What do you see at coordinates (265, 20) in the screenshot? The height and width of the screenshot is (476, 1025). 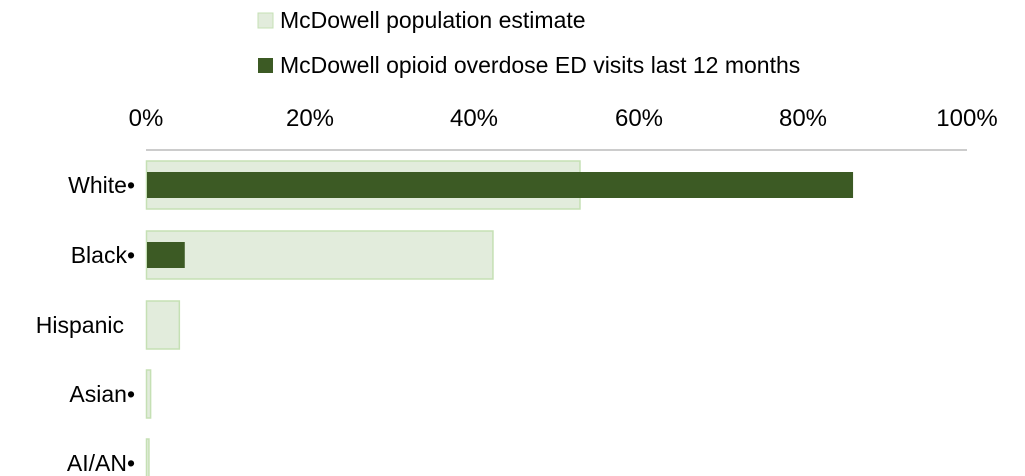 I see `legend-swatch-population` at bounding box center [265, 20].